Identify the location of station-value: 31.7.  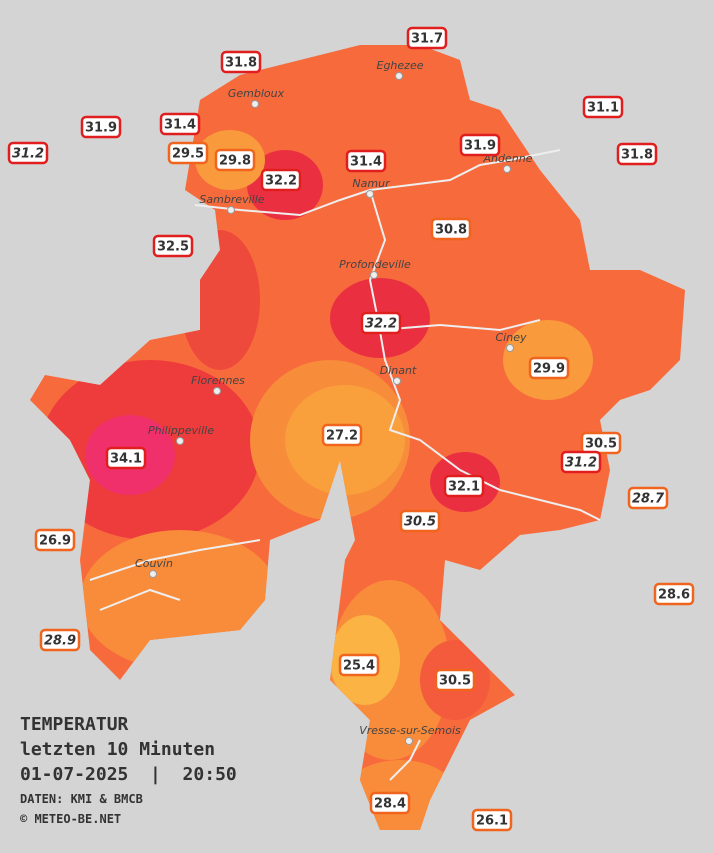
(427, 39).